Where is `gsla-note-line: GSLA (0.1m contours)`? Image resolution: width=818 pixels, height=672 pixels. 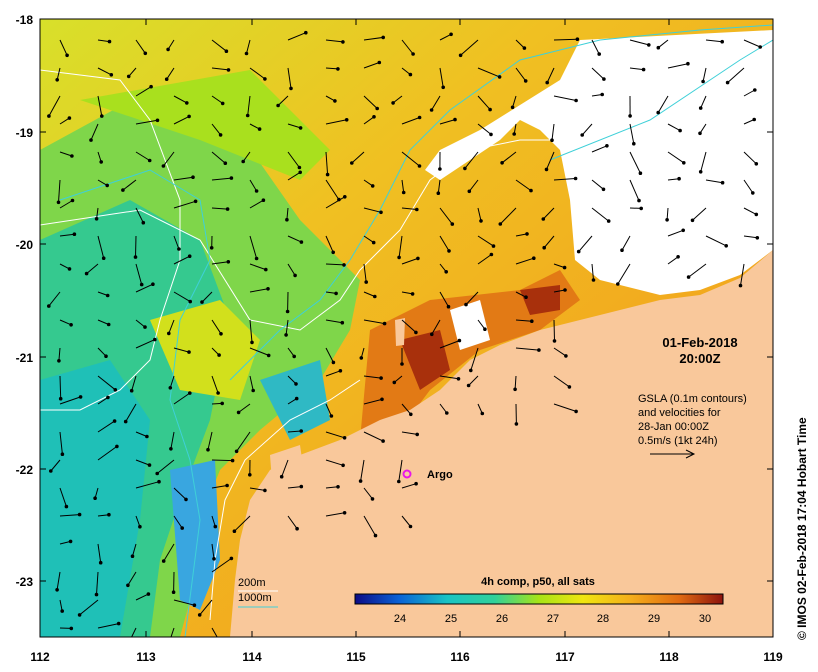 gsla-note-line: GSLA (0.1m contours) is located at coordinates (692, 399).